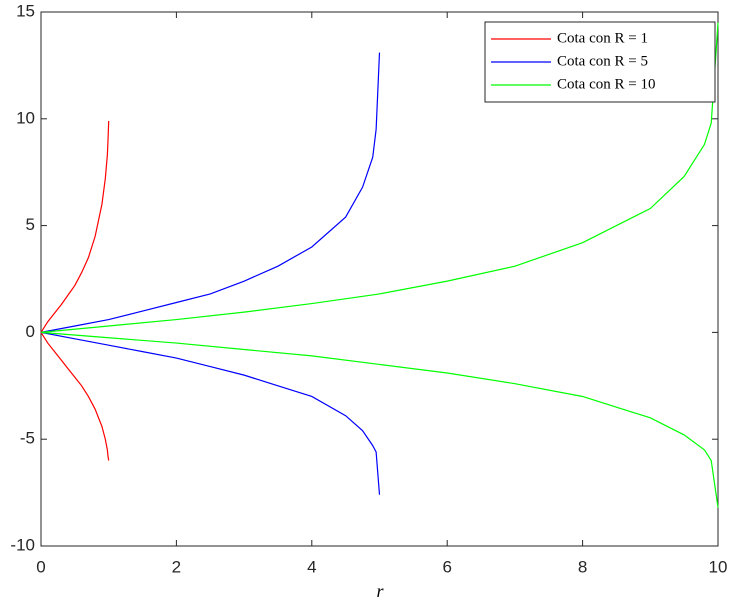 This screenshot has width=734, height=605. Describe the element at coordinates (25, 10) in the screenshot. I see `y-tick-label: 15` at that location.